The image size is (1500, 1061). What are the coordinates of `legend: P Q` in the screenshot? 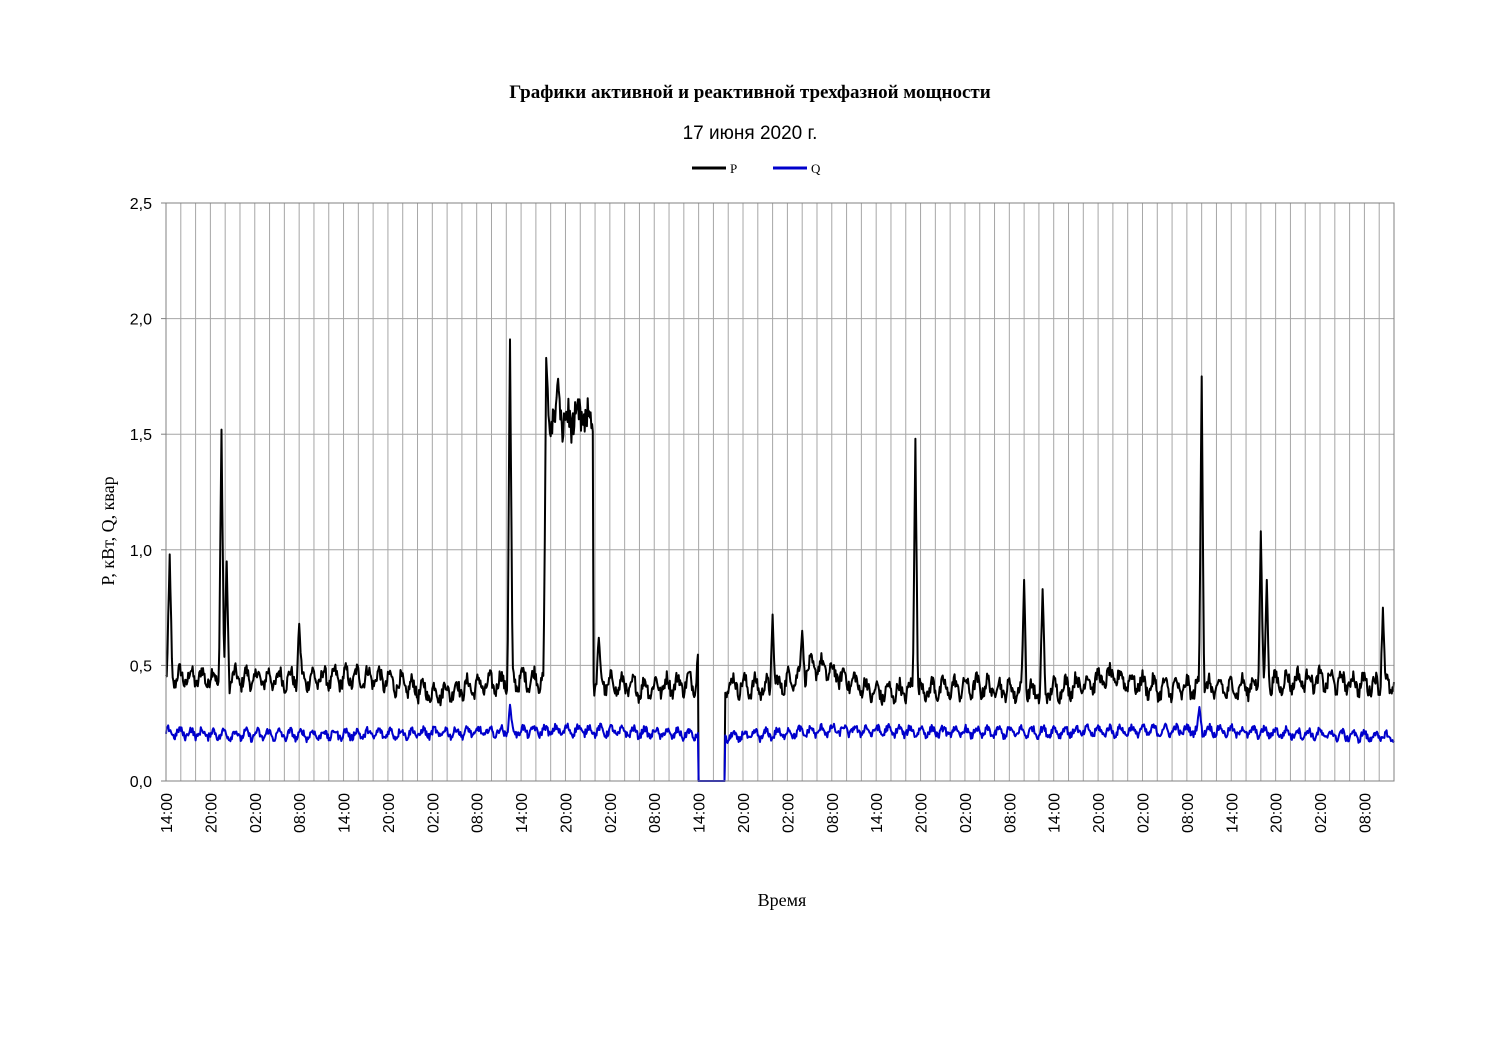 It's located at (756, 168).